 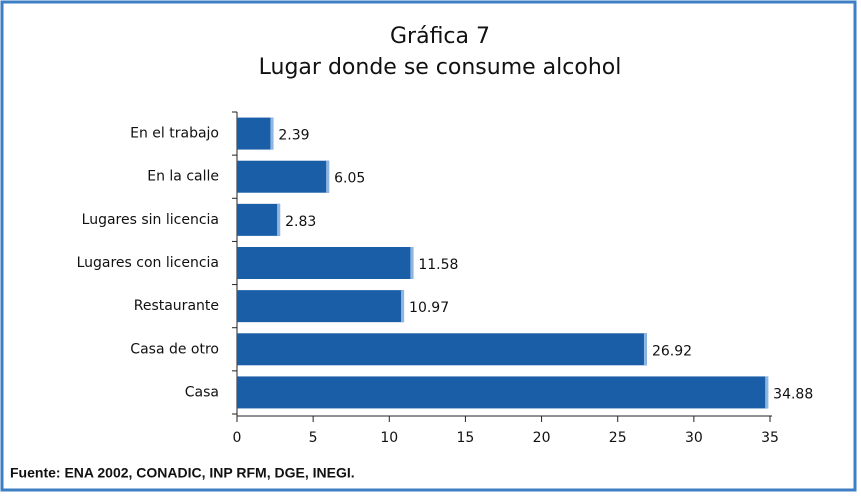 What do you see at coordinates (174, 349) in the screenshot?
I see `y-tick-label: Casa de otro` at bounding box center [174, 349].